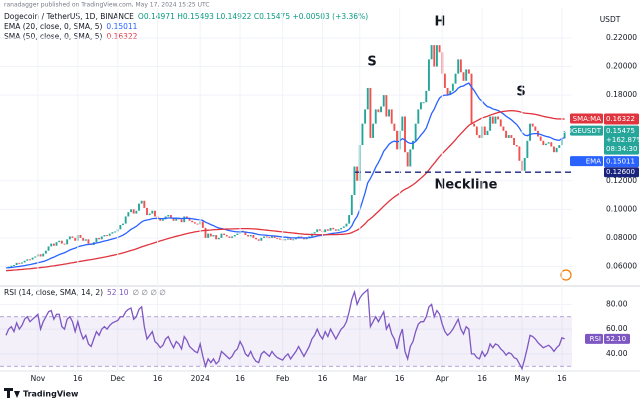 Image resolution: width=640 pixels, height=402 pixels. What do you see at coordinates (623, 140) in the screenshot?
I see `price-tag-value: +162.87%` at bounding box center [623, 140].